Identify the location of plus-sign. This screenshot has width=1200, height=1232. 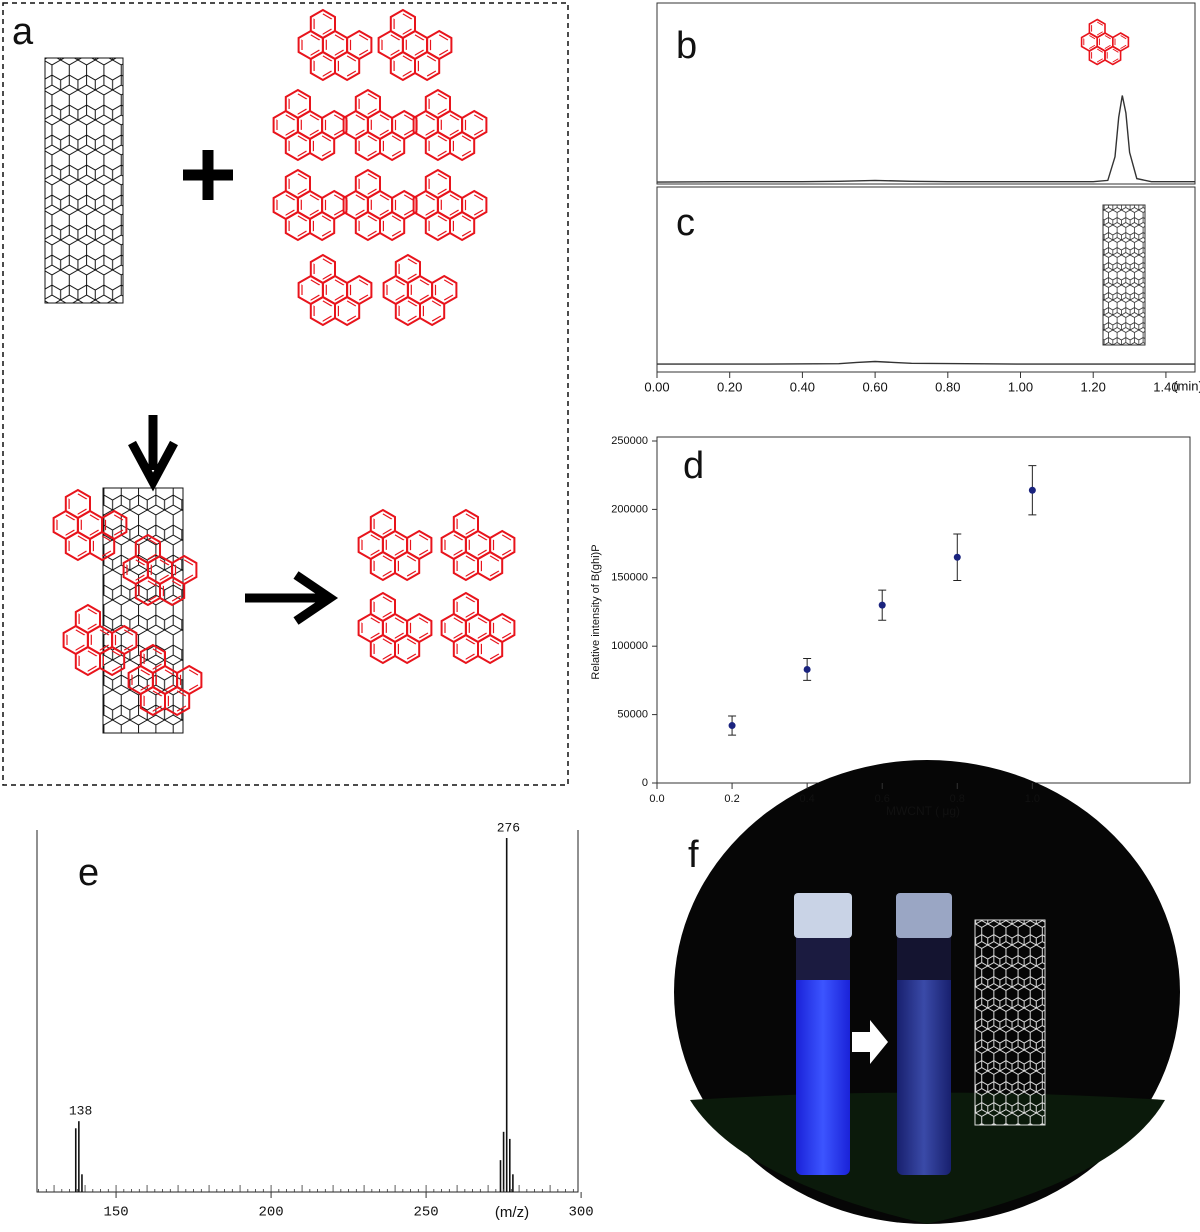
(208, 175).